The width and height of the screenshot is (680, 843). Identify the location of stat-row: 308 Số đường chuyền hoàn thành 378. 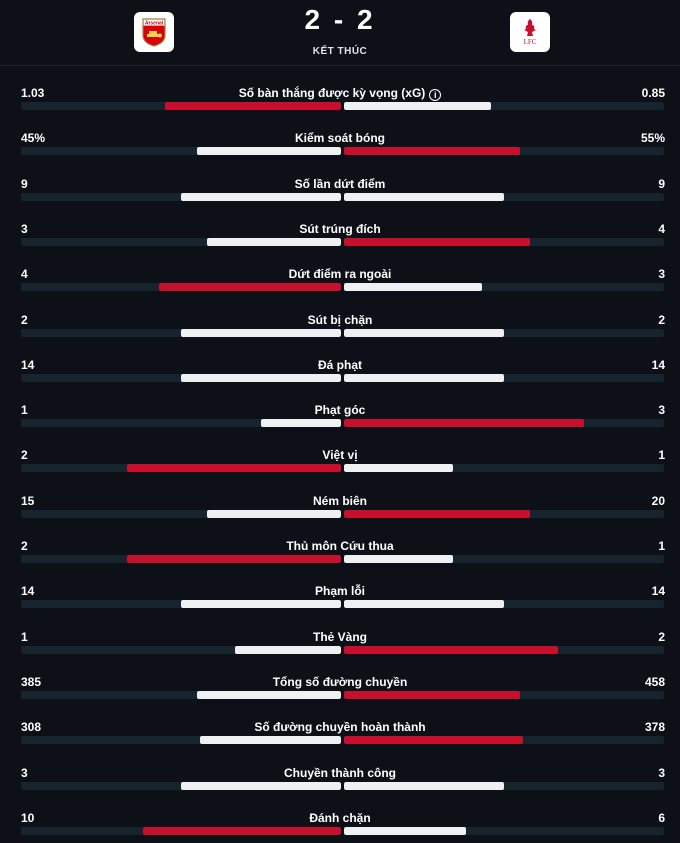
(340, 742).